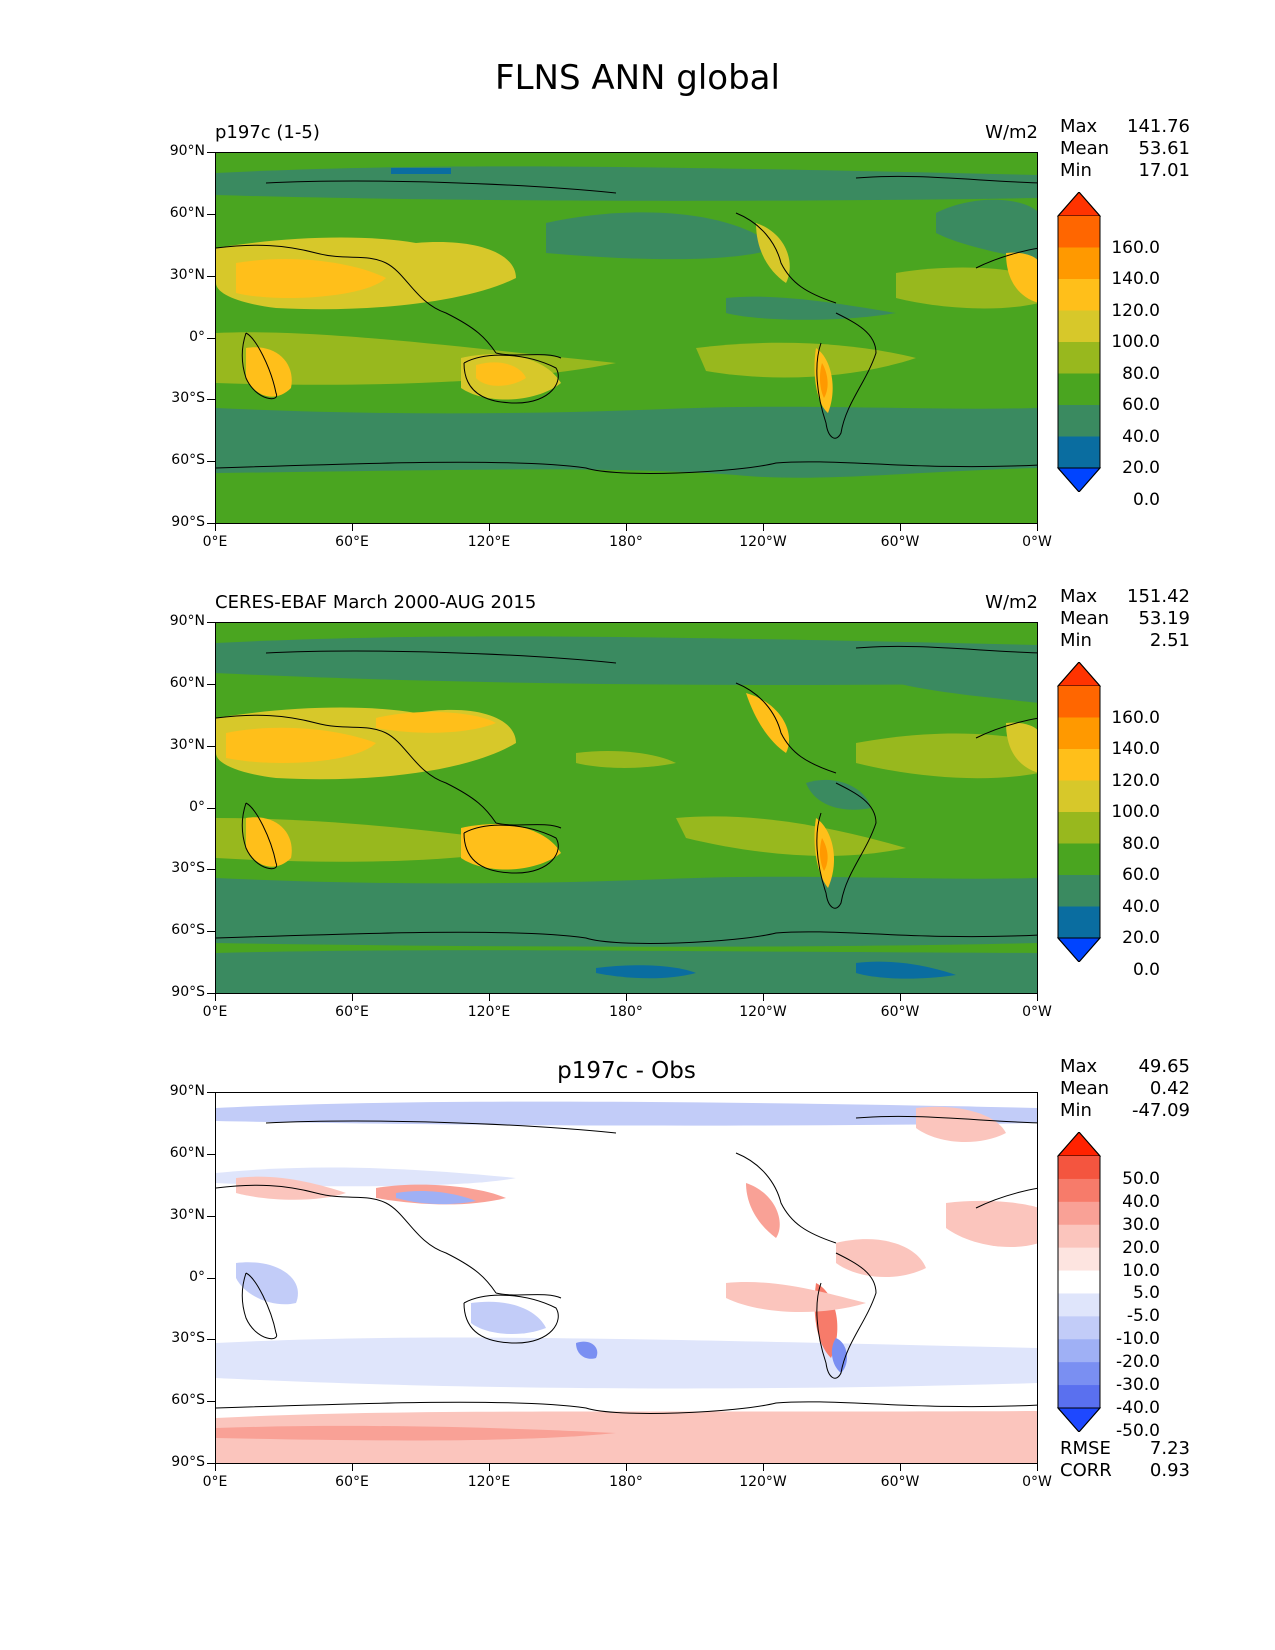 Image resolution: width=1275 pixels, height=1650 pixels. Describe the element at coordinates (187, 151) in the screenshot. I see `y-tick-label: 90°N` at that location.